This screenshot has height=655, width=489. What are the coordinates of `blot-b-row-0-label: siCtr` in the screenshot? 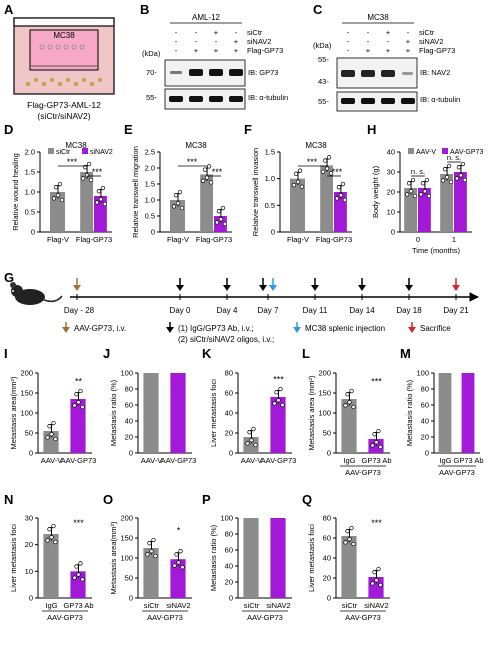 It's located at (255, 32).